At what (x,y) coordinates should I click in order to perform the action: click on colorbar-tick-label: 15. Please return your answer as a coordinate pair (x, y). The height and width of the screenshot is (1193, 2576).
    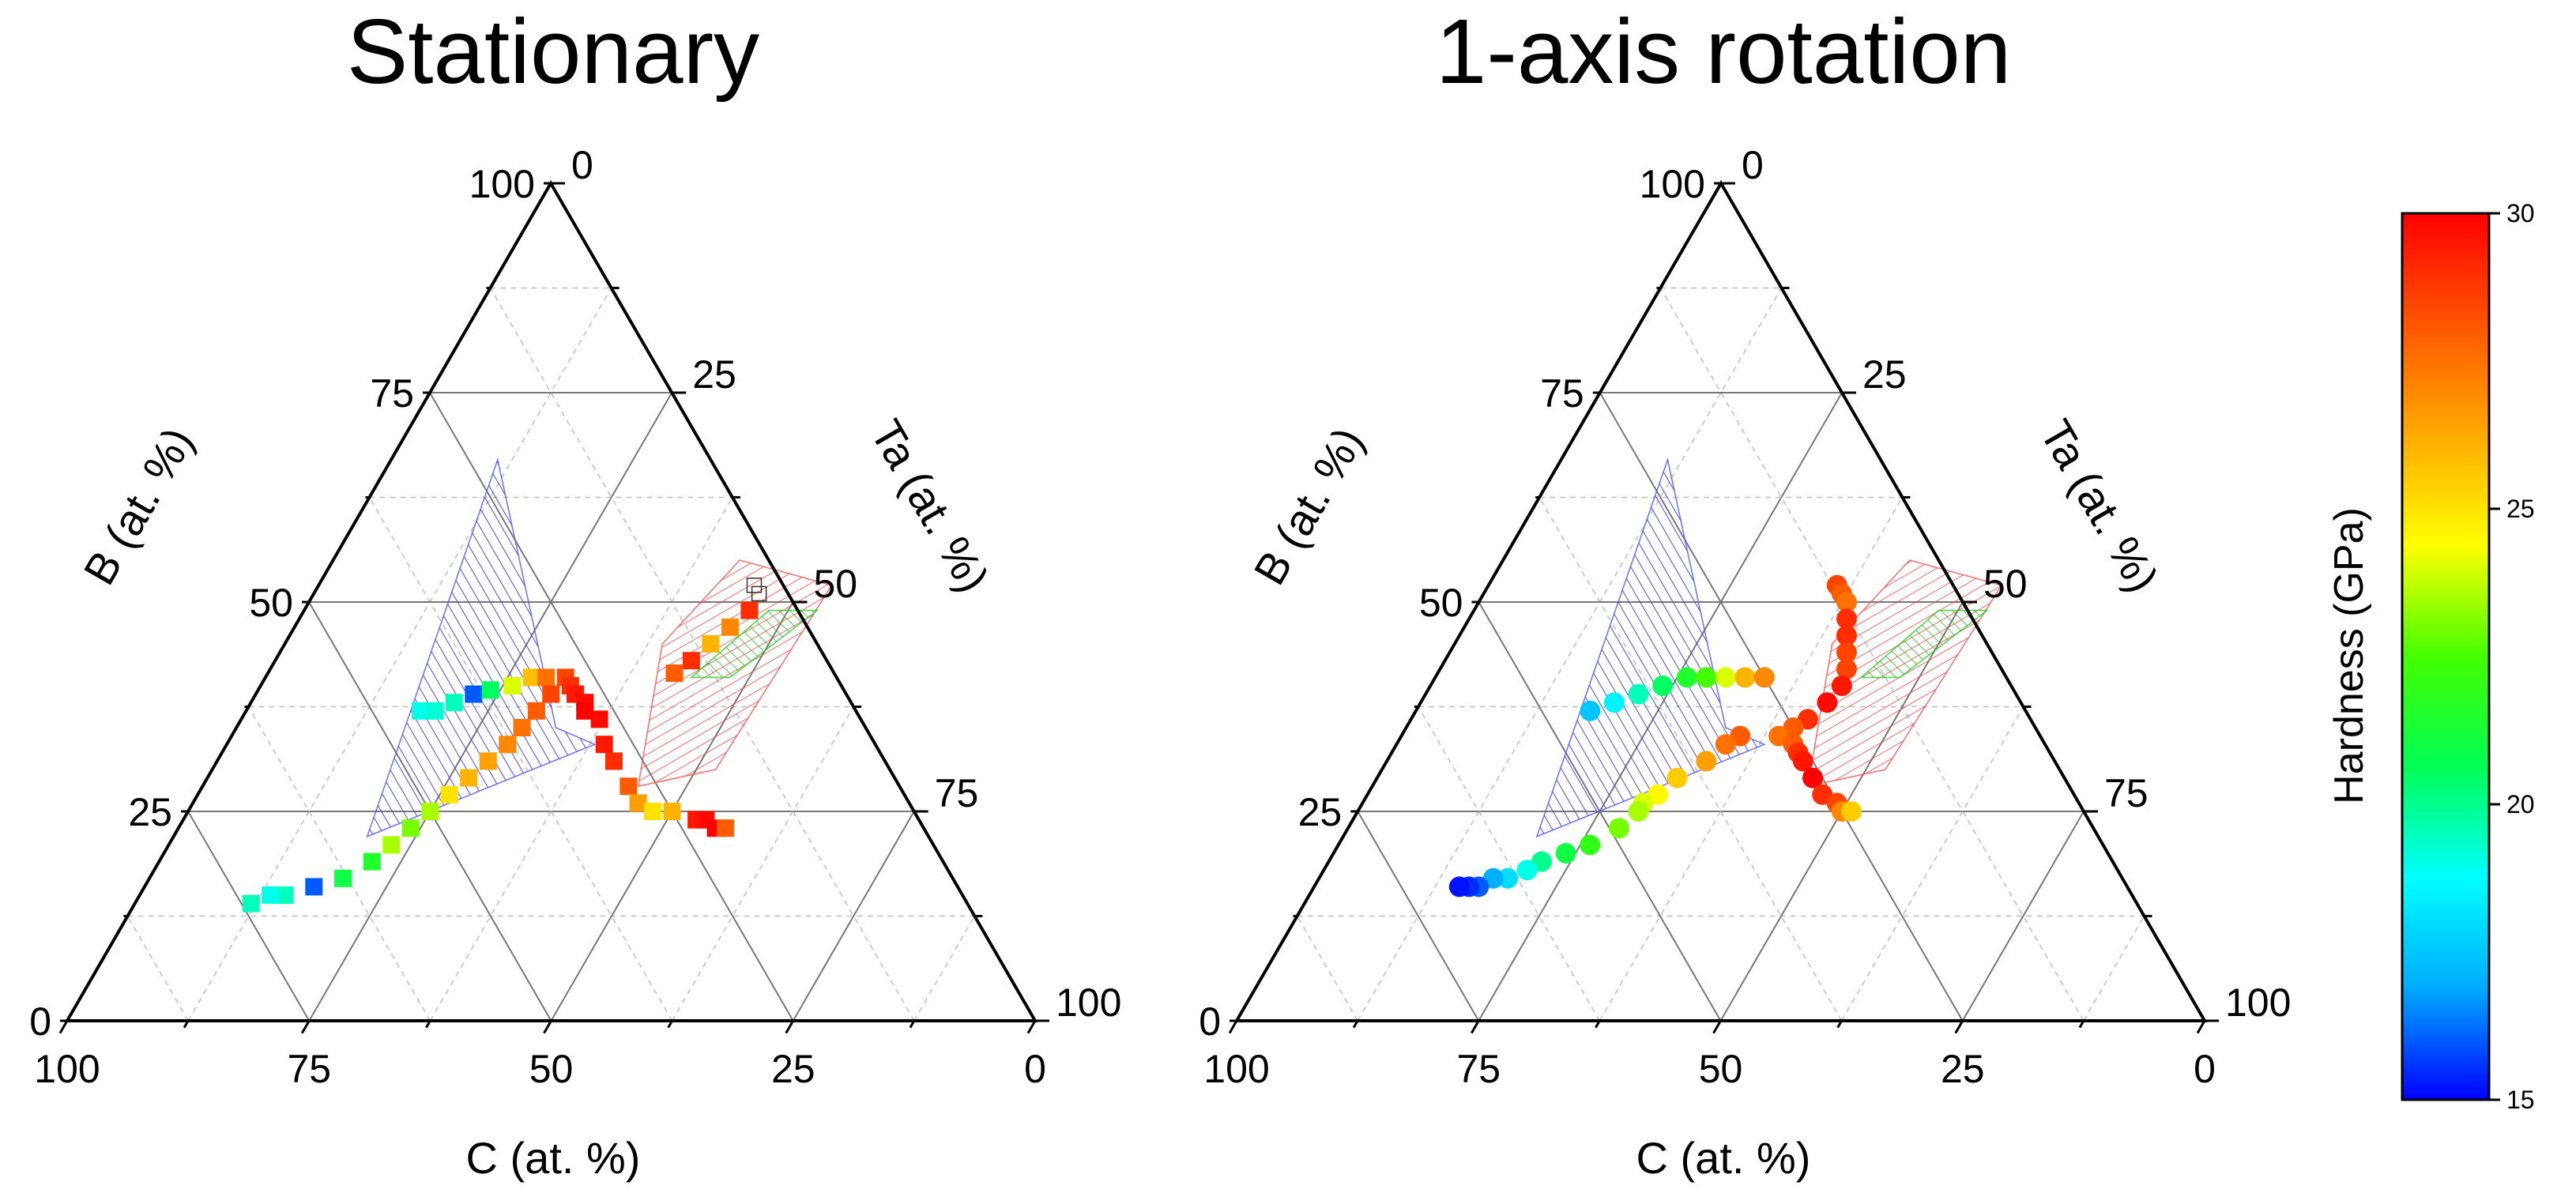
    Looking at the image, I should click on (2520, 1100).